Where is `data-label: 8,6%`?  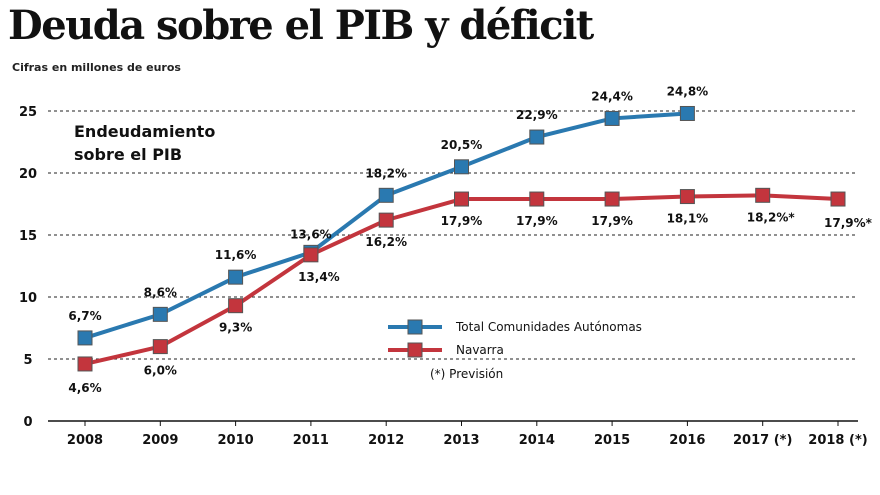
data-label: 8,6% is located at coordinates (160, 292).